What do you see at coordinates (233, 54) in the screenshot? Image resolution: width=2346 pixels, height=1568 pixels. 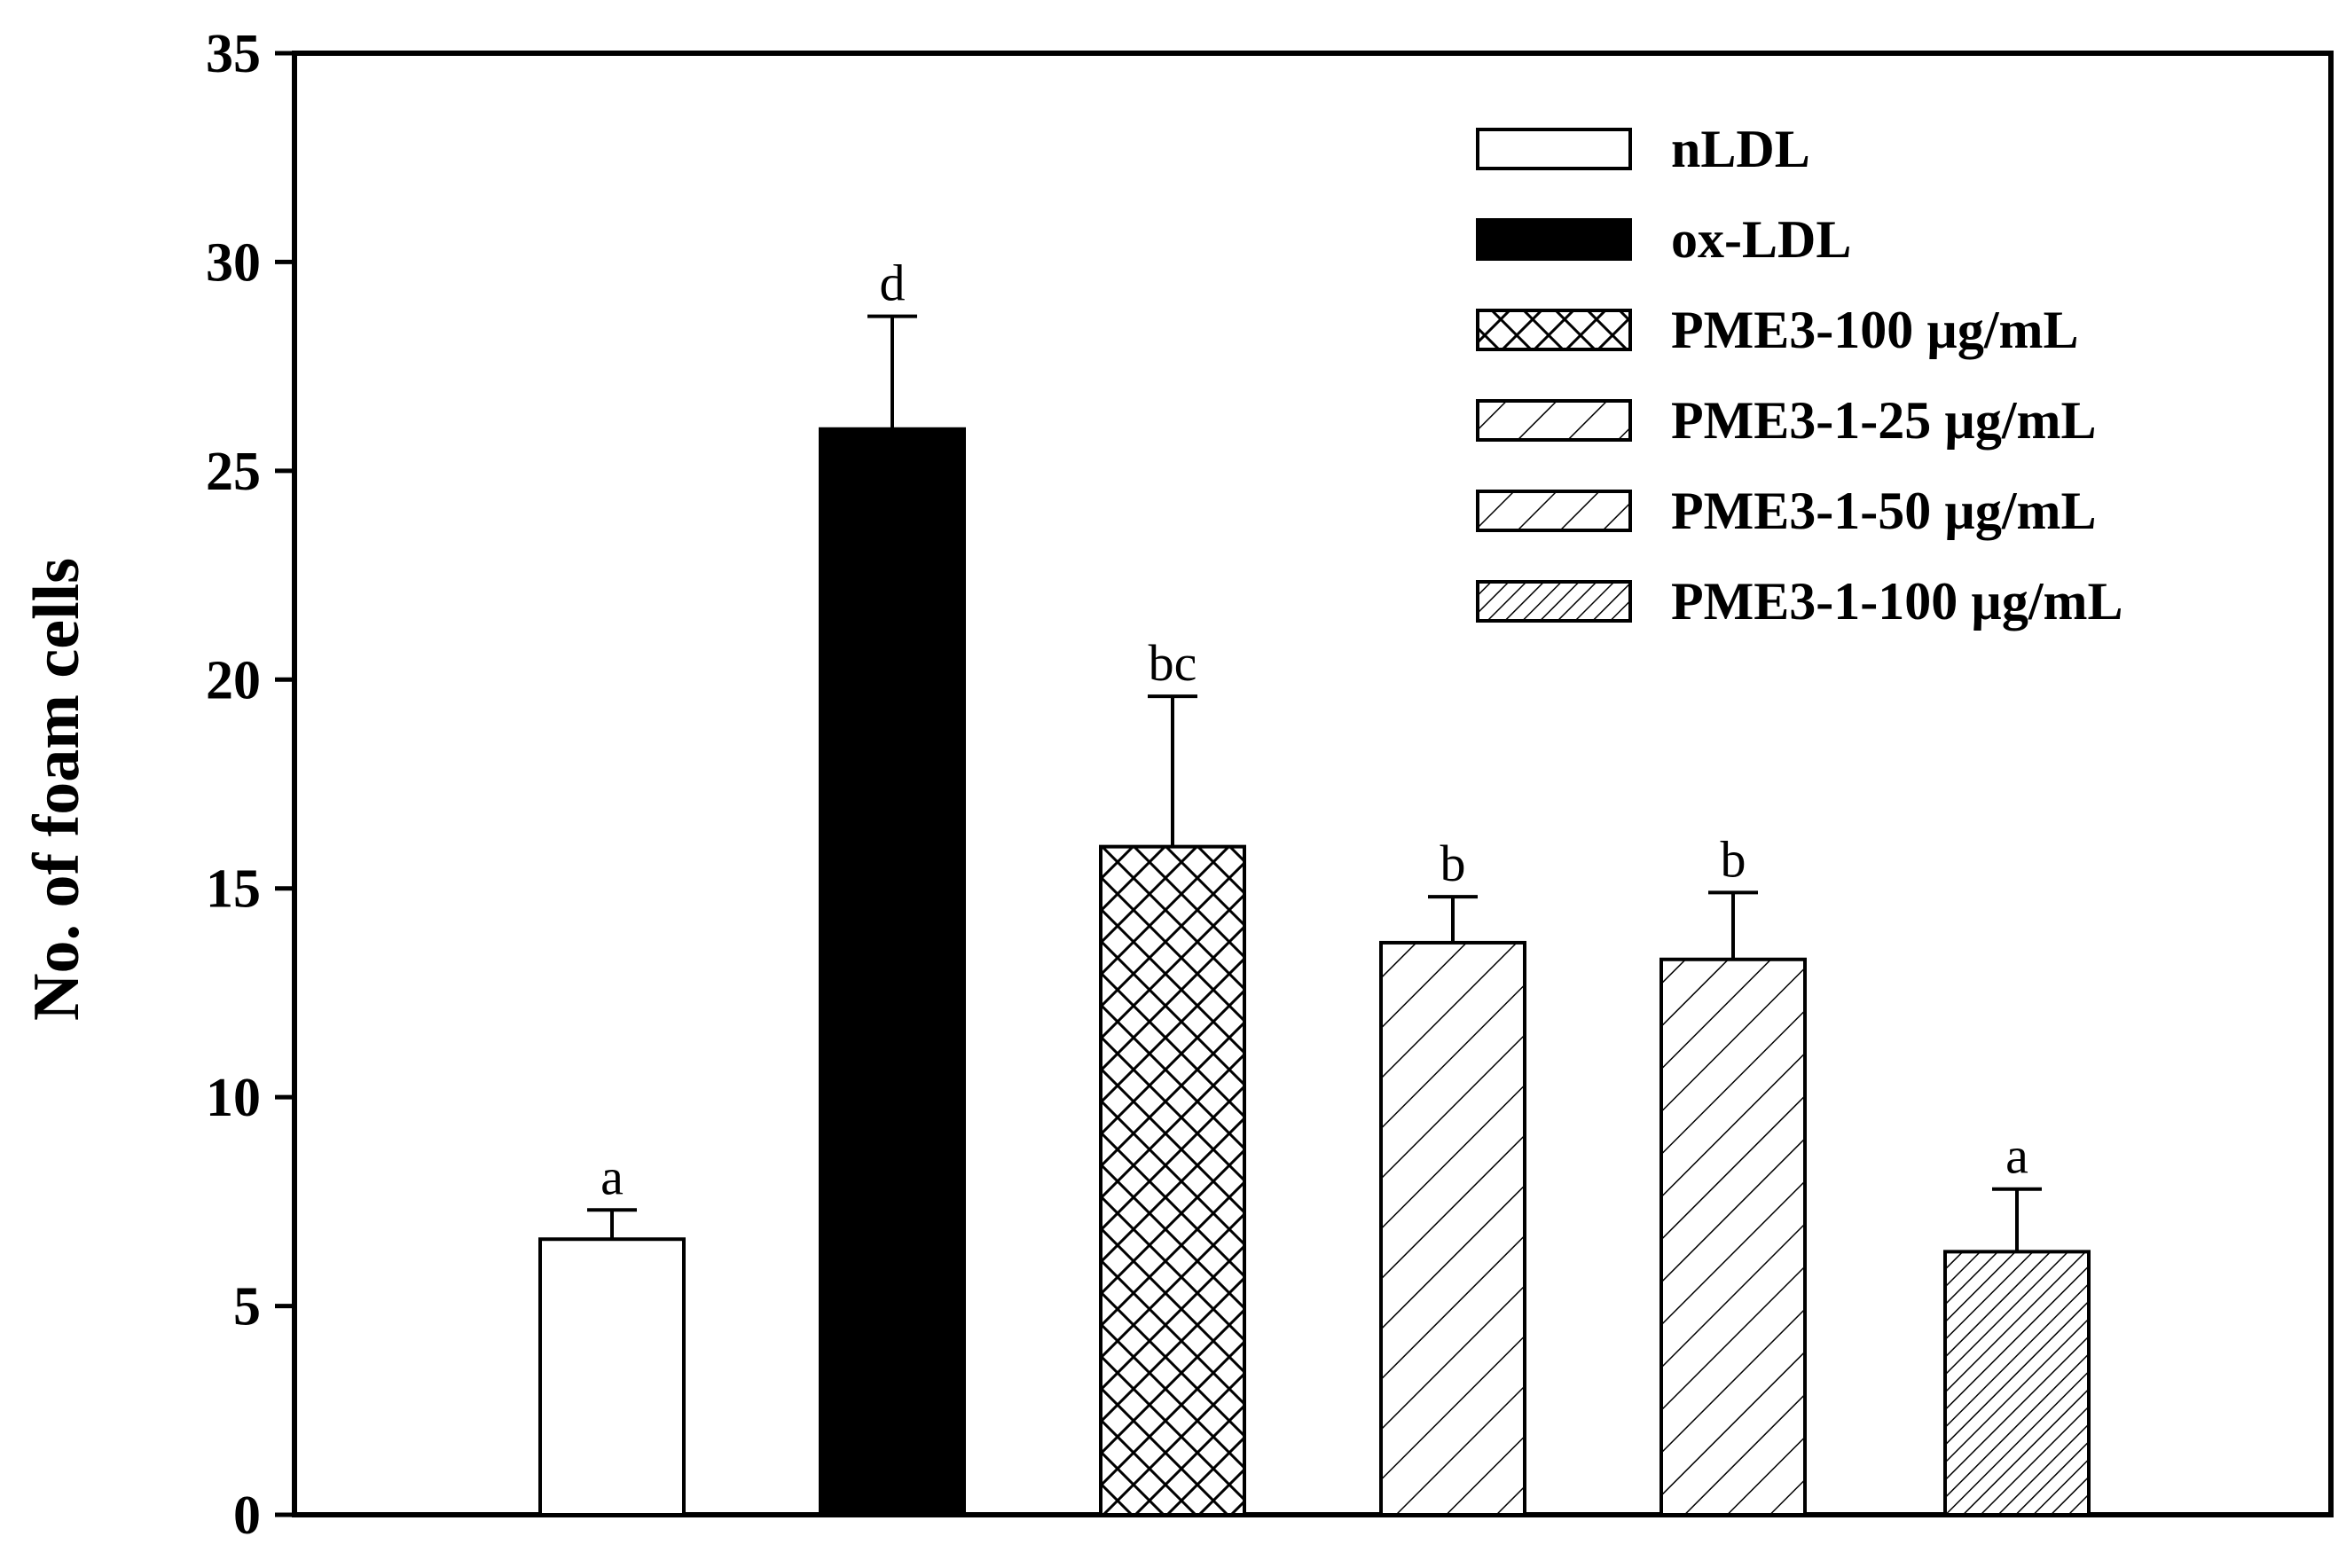 I see `y-tick-label: 35` at bounding box center [233, 54].